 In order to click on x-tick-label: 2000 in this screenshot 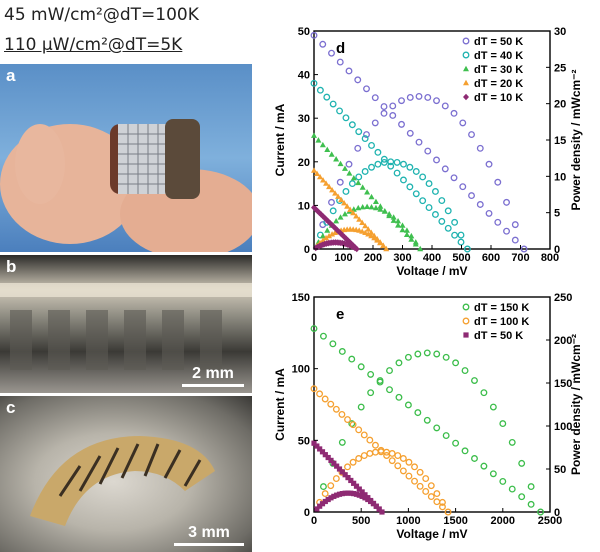, I will do `click(503, 521)`.